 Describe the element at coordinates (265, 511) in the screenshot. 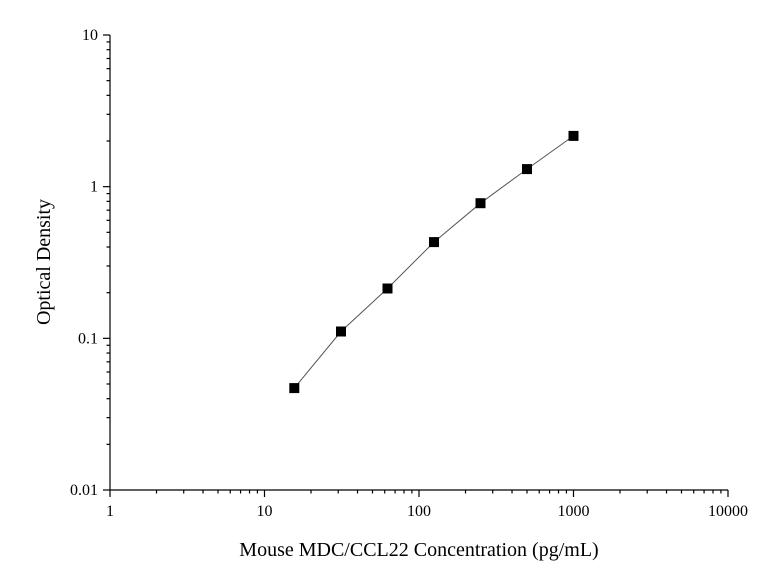

I see `x-tick-label: 10` at that location.